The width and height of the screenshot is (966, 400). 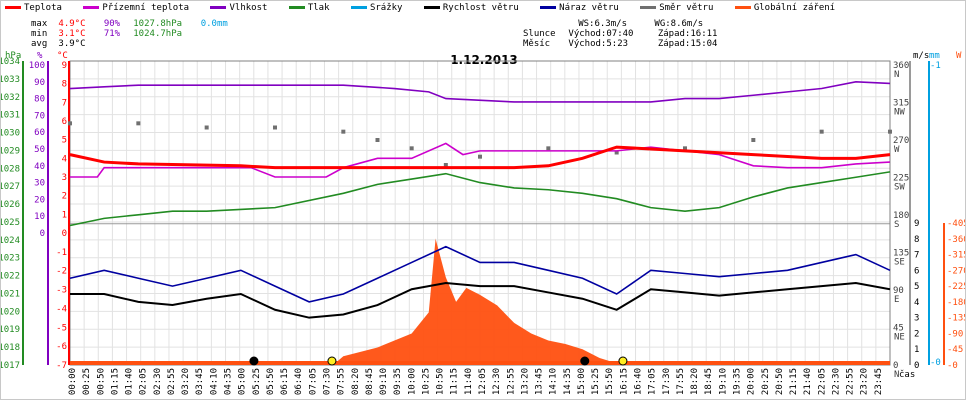 I want to click on sun-rise: Východ:07:40, so click(x=601, y=34).